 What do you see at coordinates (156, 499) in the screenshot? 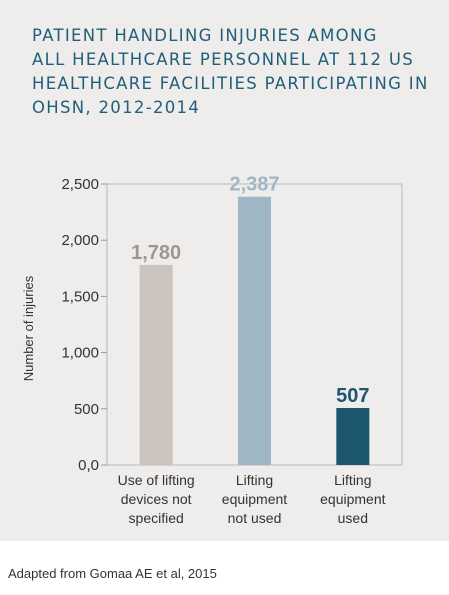
I see `x-tick-label: devices not` at bounding box center [156, 499].